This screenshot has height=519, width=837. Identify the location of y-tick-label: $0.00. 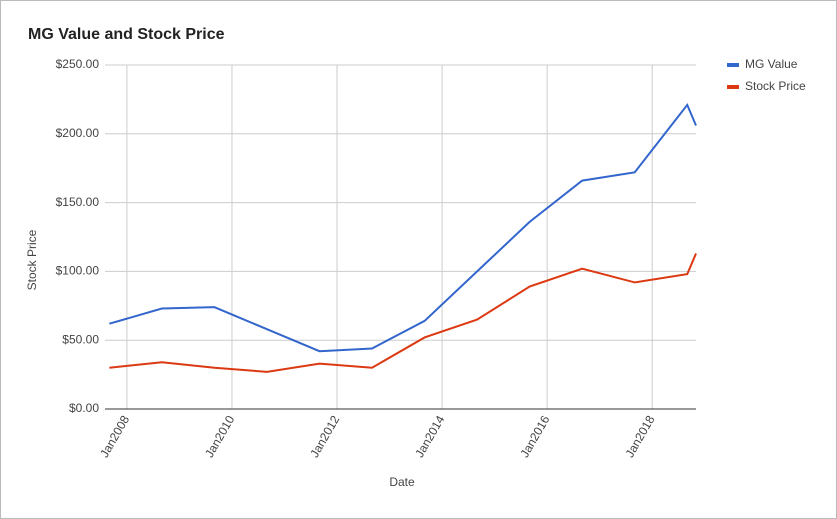
(84, 408).